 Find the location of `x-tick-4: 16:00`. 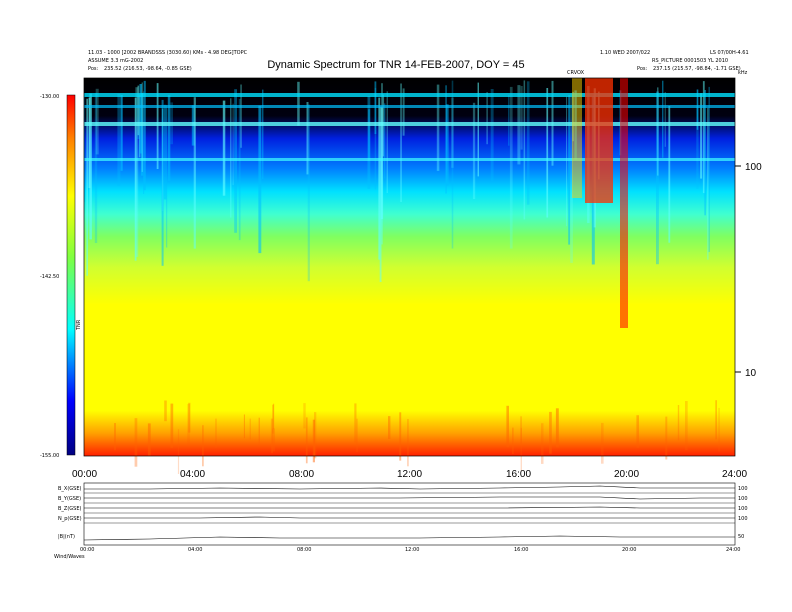

x-tick-4: 16:00 is located at coordinates (518, 474).